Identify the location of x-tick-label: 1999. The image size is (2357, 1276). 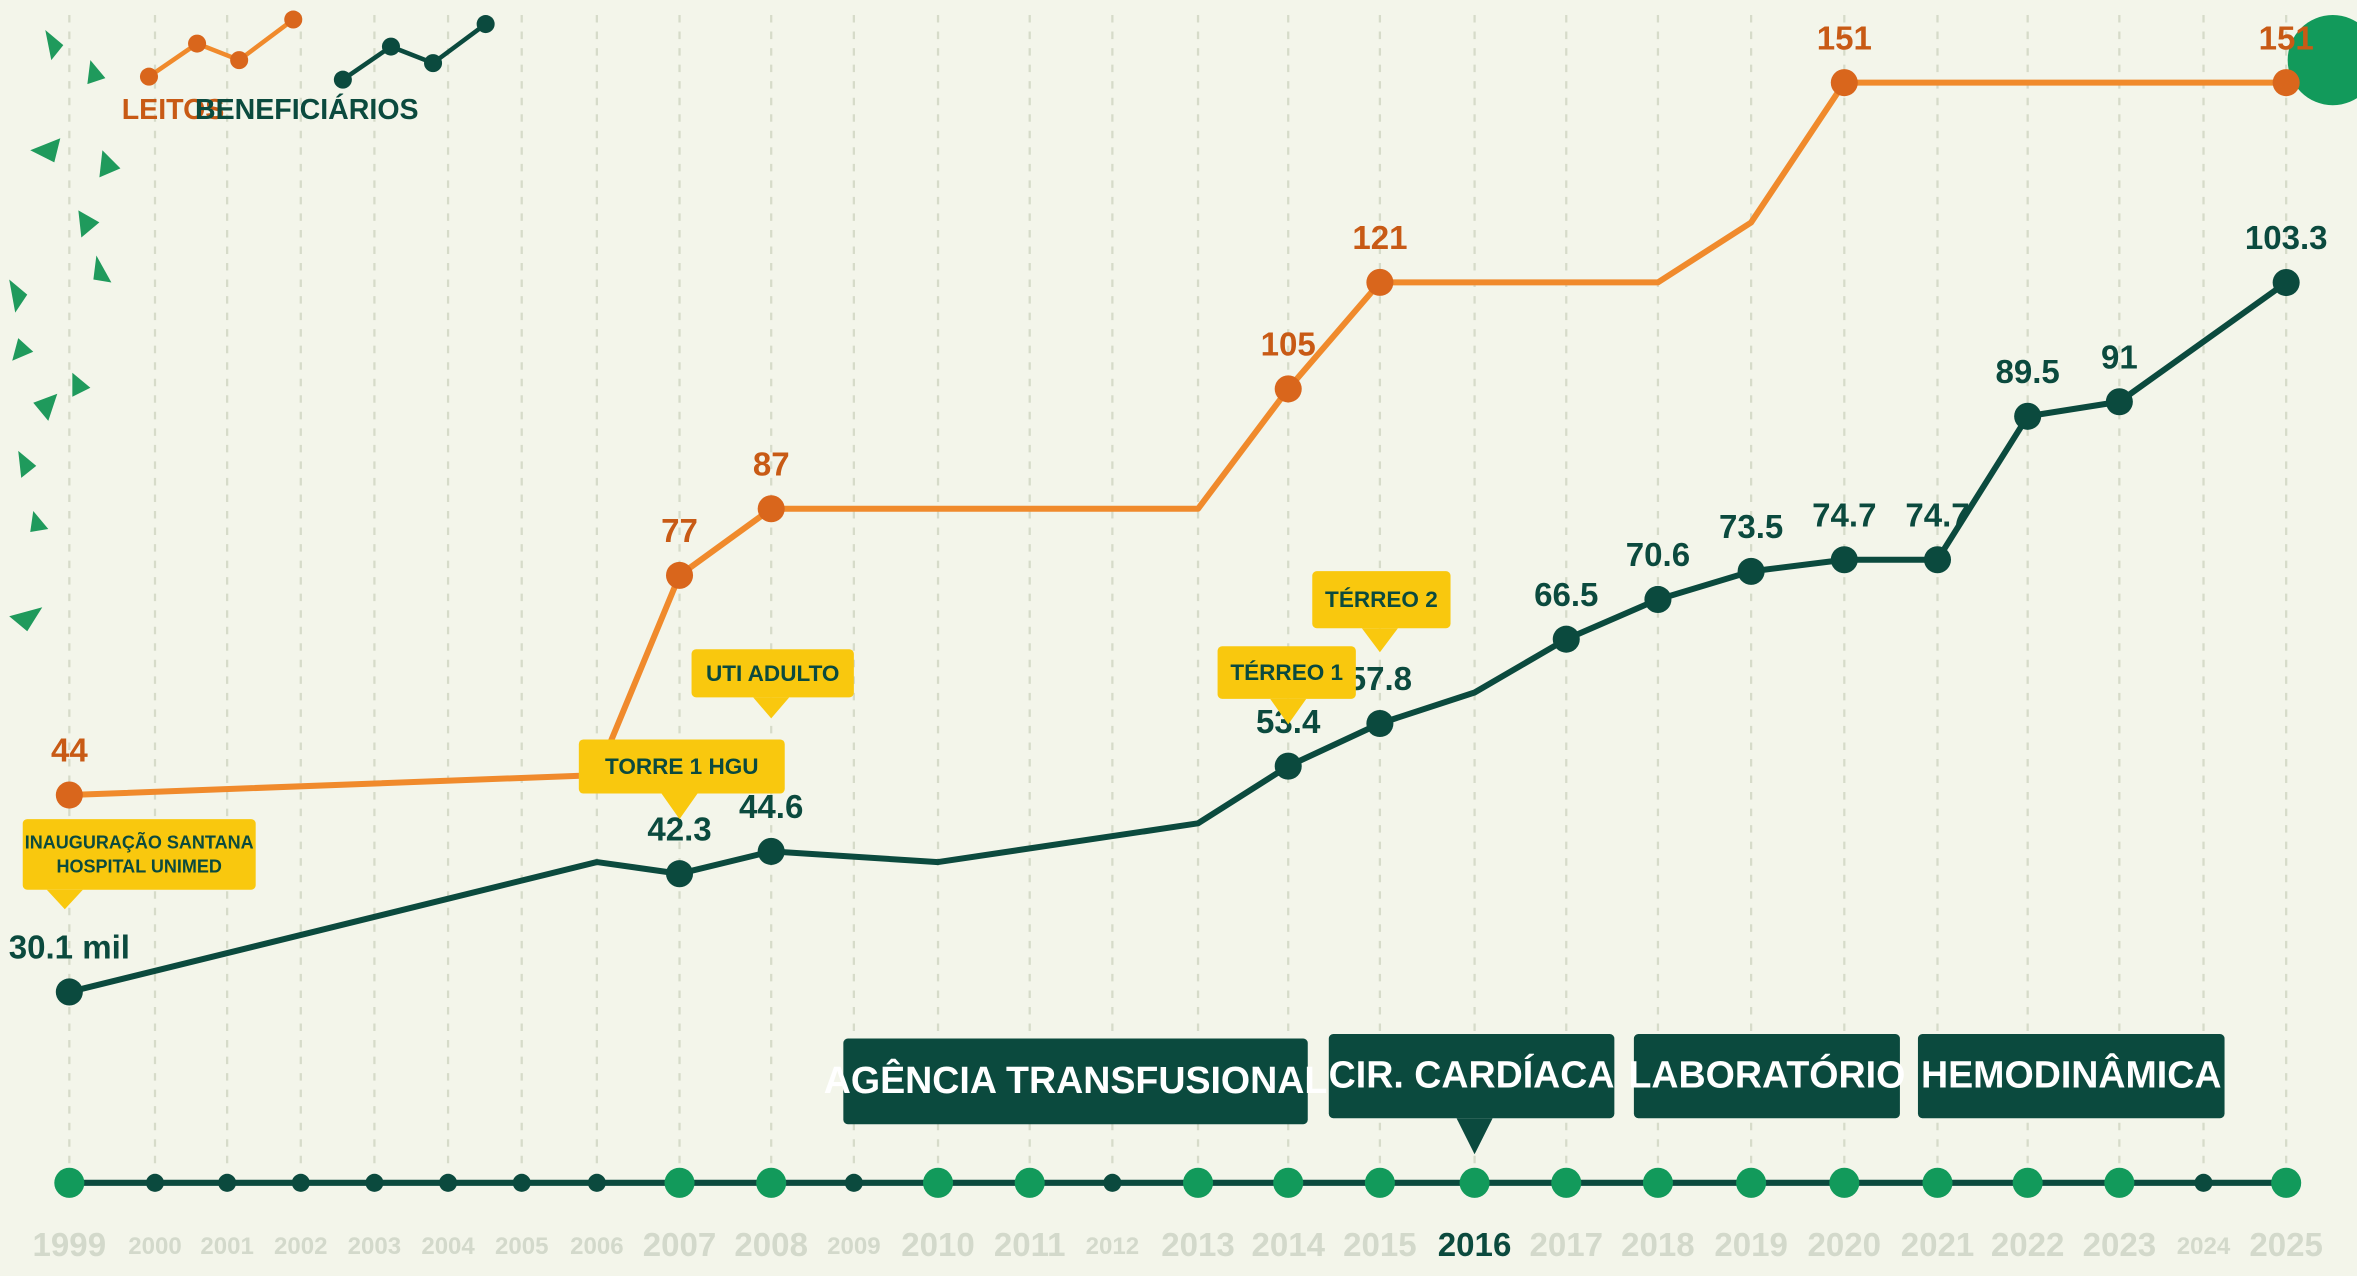
(70, 1245).